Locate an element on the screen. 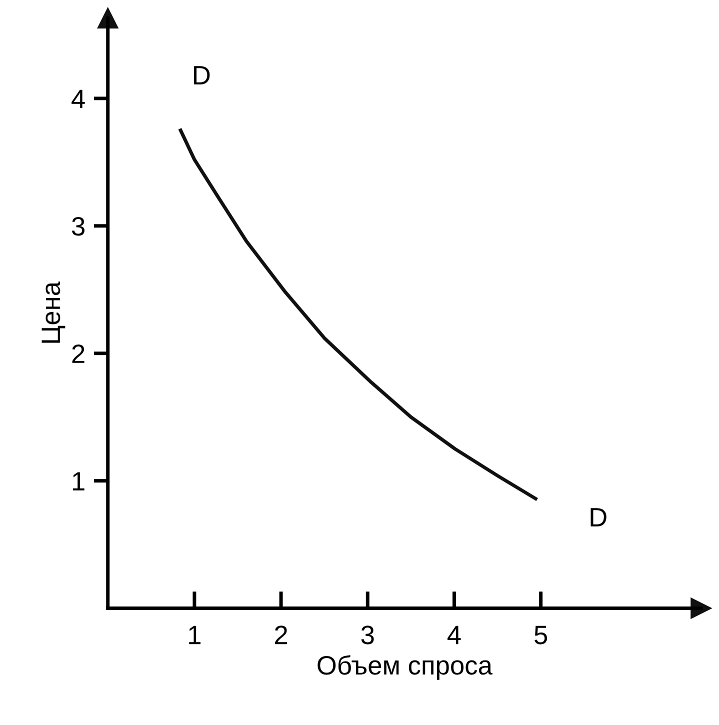 This screenshot has height=725, width=719. y-tick-label: 2 is located at coordinates (78, 353).